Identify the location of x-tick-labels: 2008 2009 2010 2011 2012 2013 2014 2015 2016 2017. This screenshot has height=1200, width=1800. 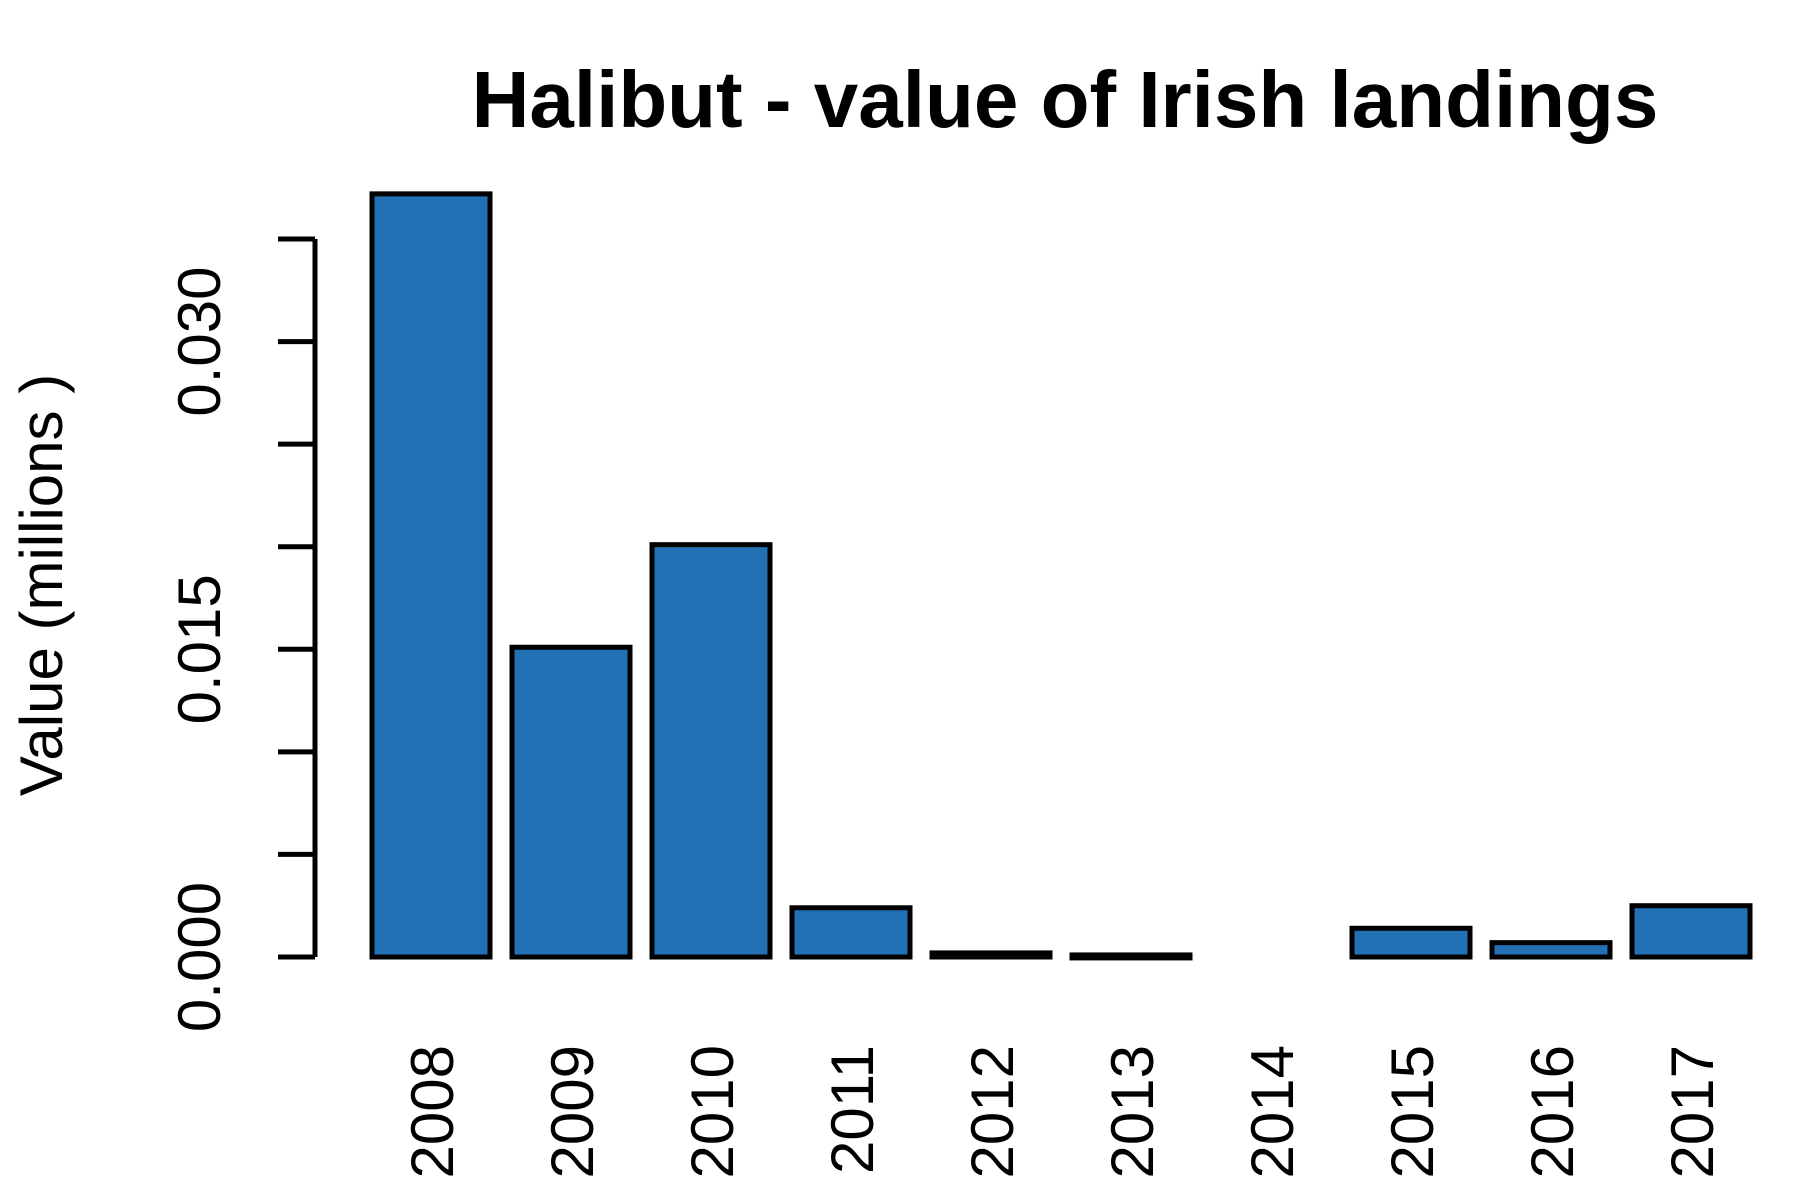
(1062, 1111).